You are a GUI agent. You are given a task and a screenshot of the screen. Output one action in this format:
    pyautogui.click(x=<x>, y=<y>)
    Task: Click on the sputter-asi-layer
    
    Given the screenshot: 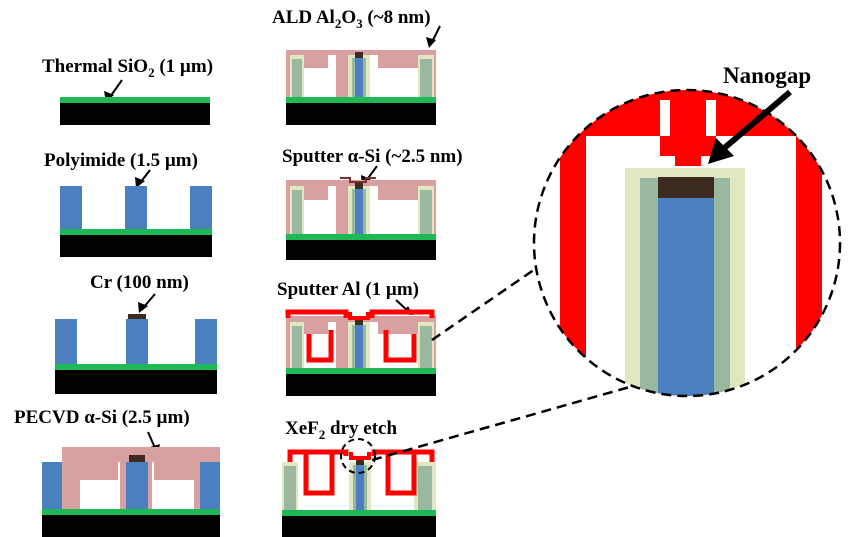 What is the action you would take?
    pyautogui.click(x=358, y=180)
    